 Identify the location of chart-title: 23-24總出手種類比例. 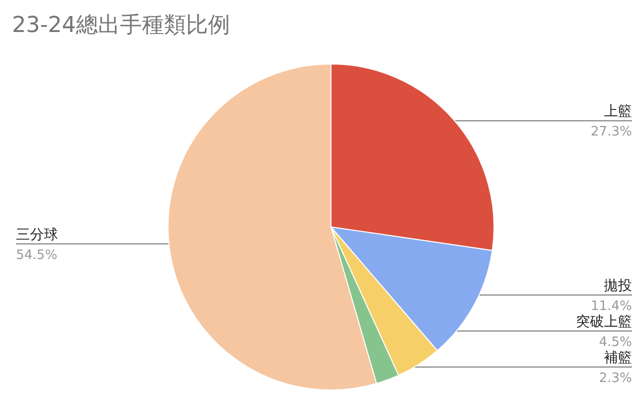
(121, 26).